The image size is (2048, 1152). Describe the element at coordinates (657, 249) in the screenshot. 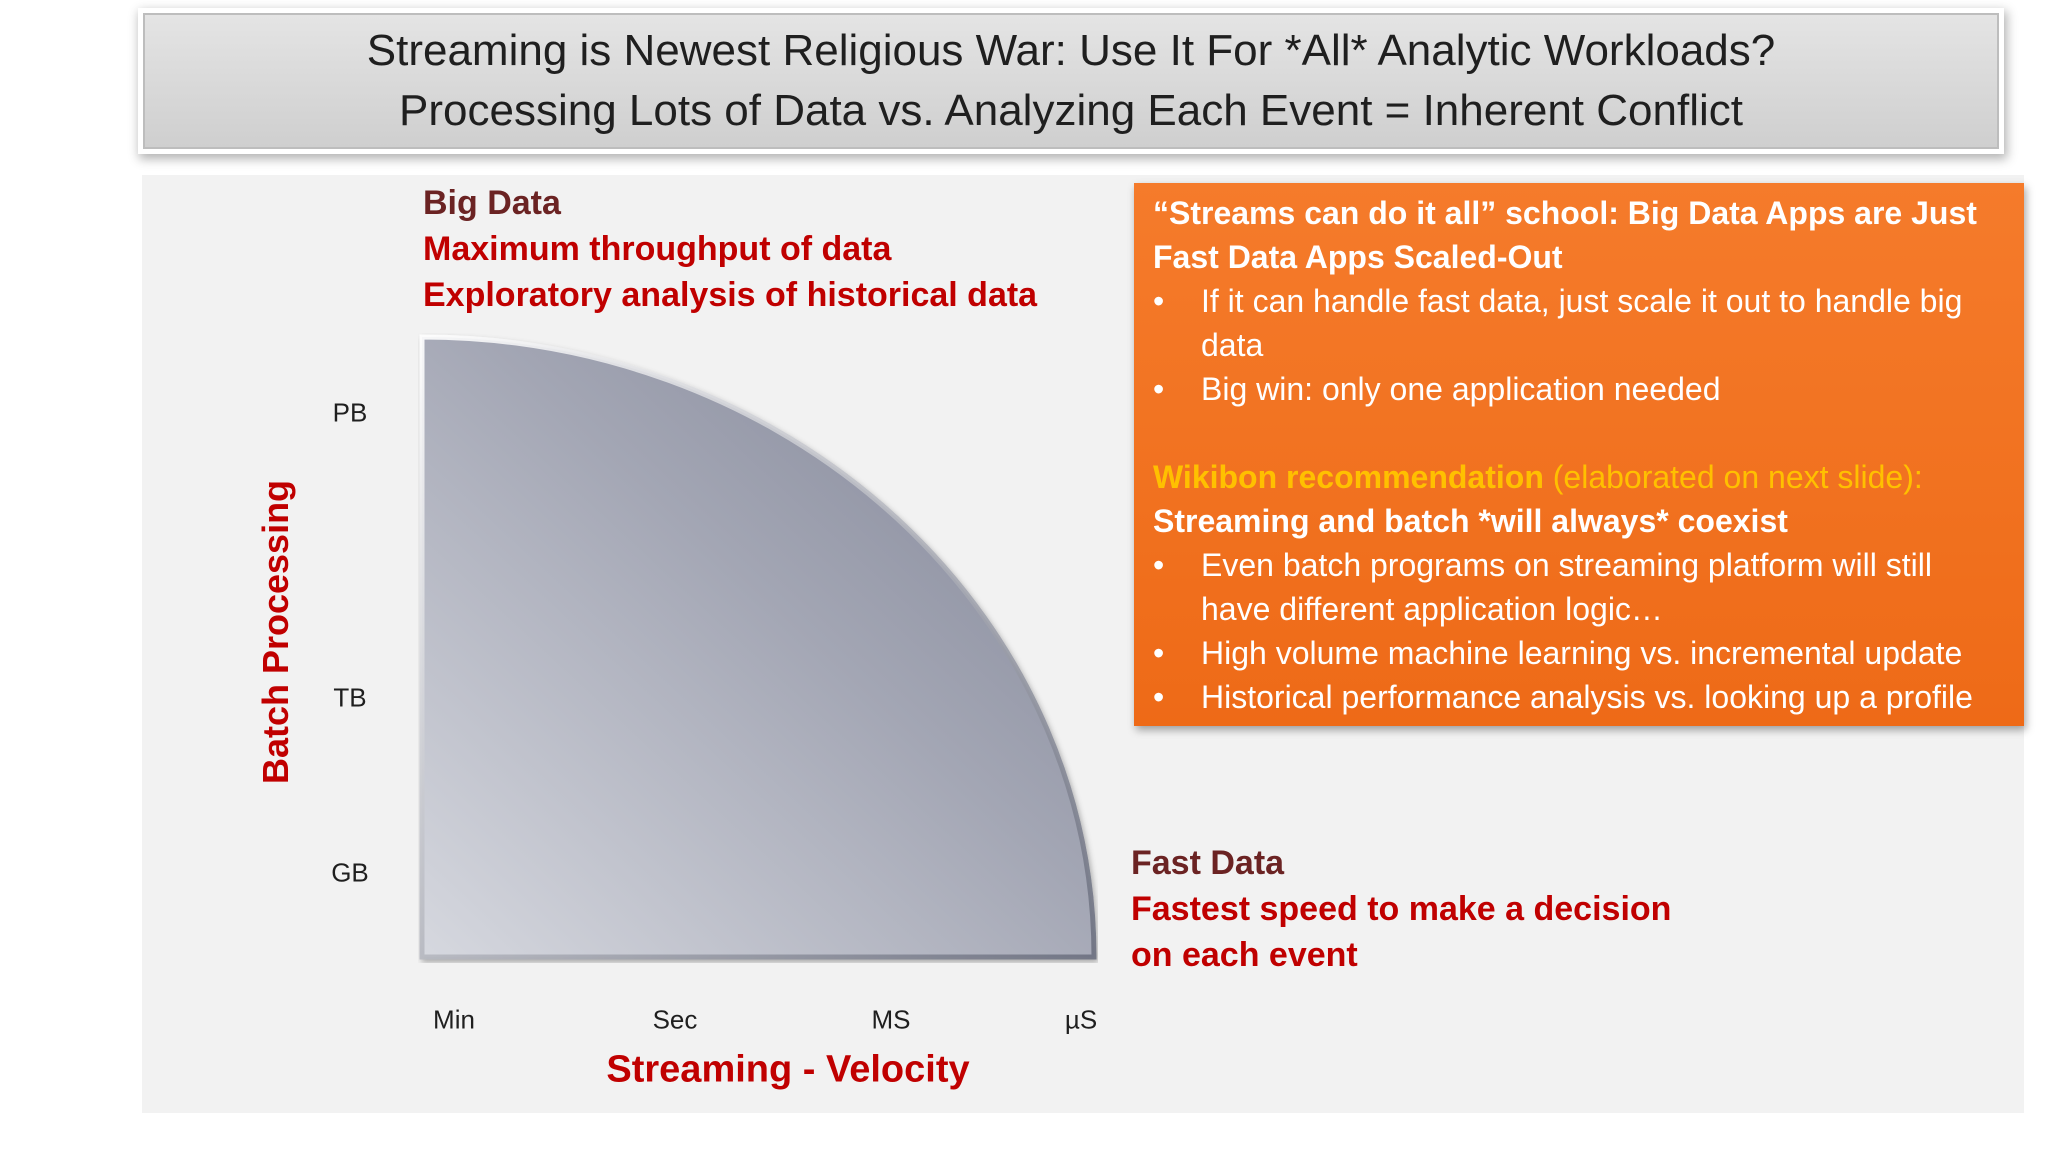

I see `big-data-line-1: Maximum throughput of data` at that location.